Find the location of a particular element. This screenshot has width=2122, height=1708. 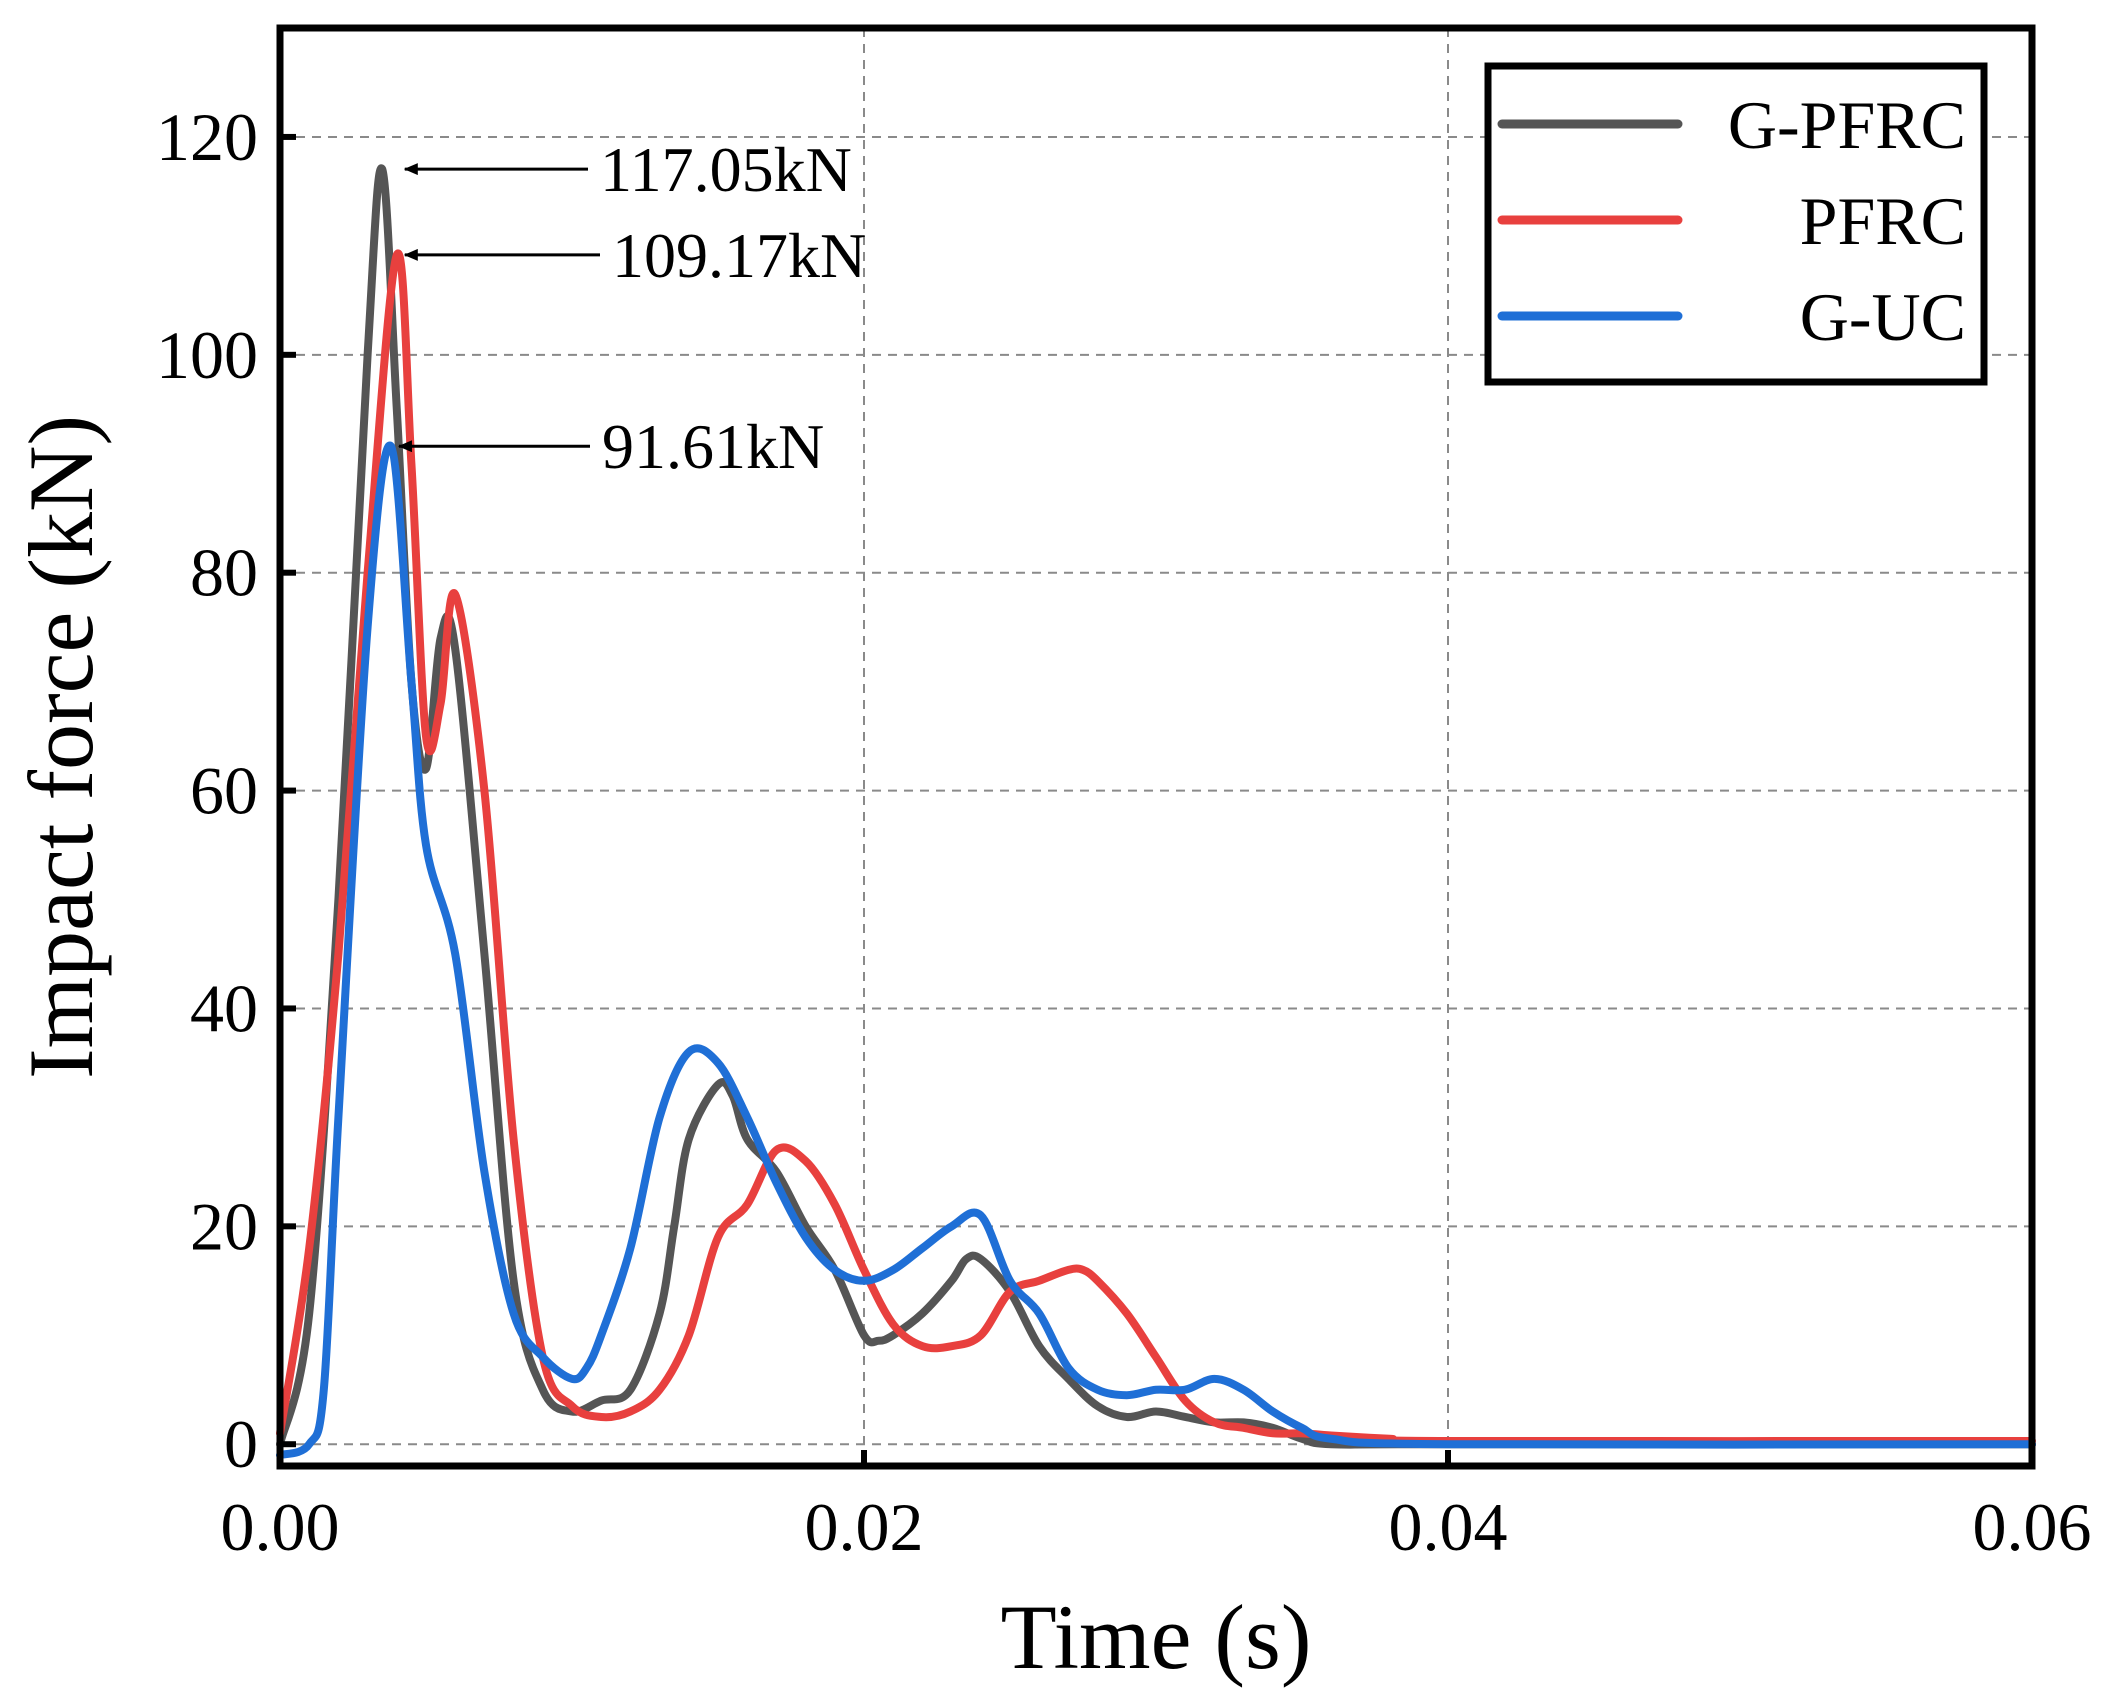

y-tick-label: 120 is located at coordinates (207, 137).